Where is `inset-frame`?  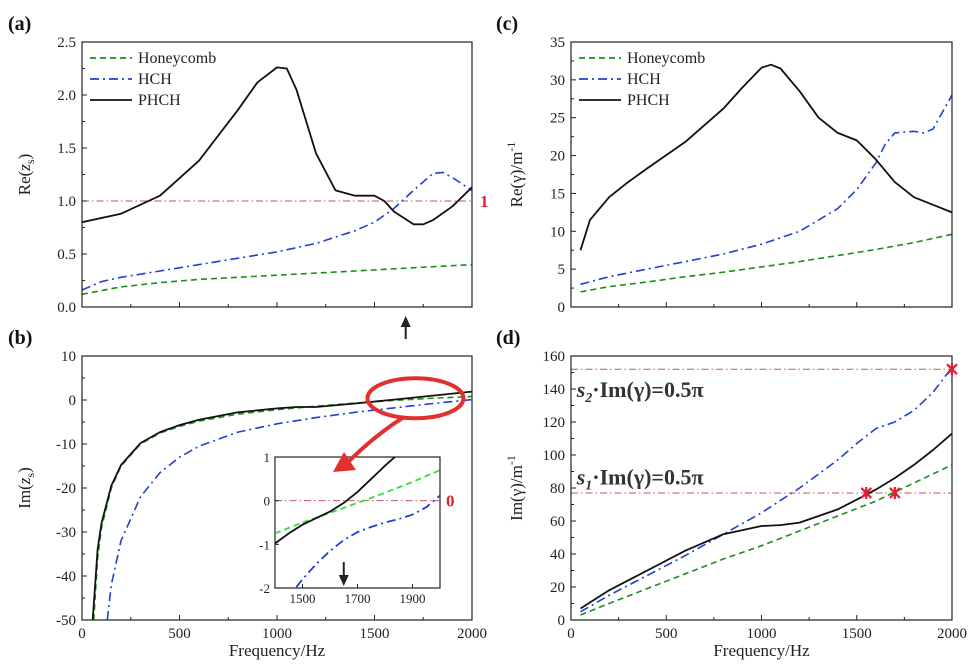 inset-frame is located at coordinates (357, 522).